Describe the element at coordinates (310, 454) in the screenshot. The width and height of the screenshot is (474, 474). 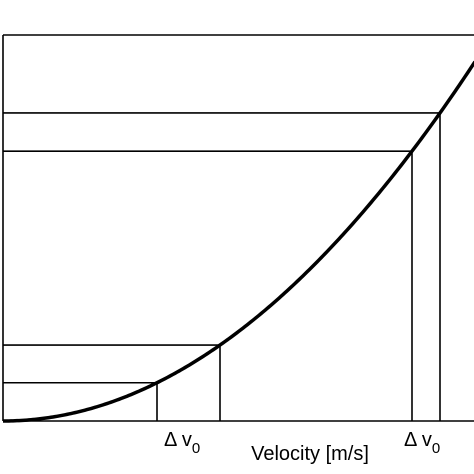
I see `x-axis-label: Velocity [m/s]` at that location.